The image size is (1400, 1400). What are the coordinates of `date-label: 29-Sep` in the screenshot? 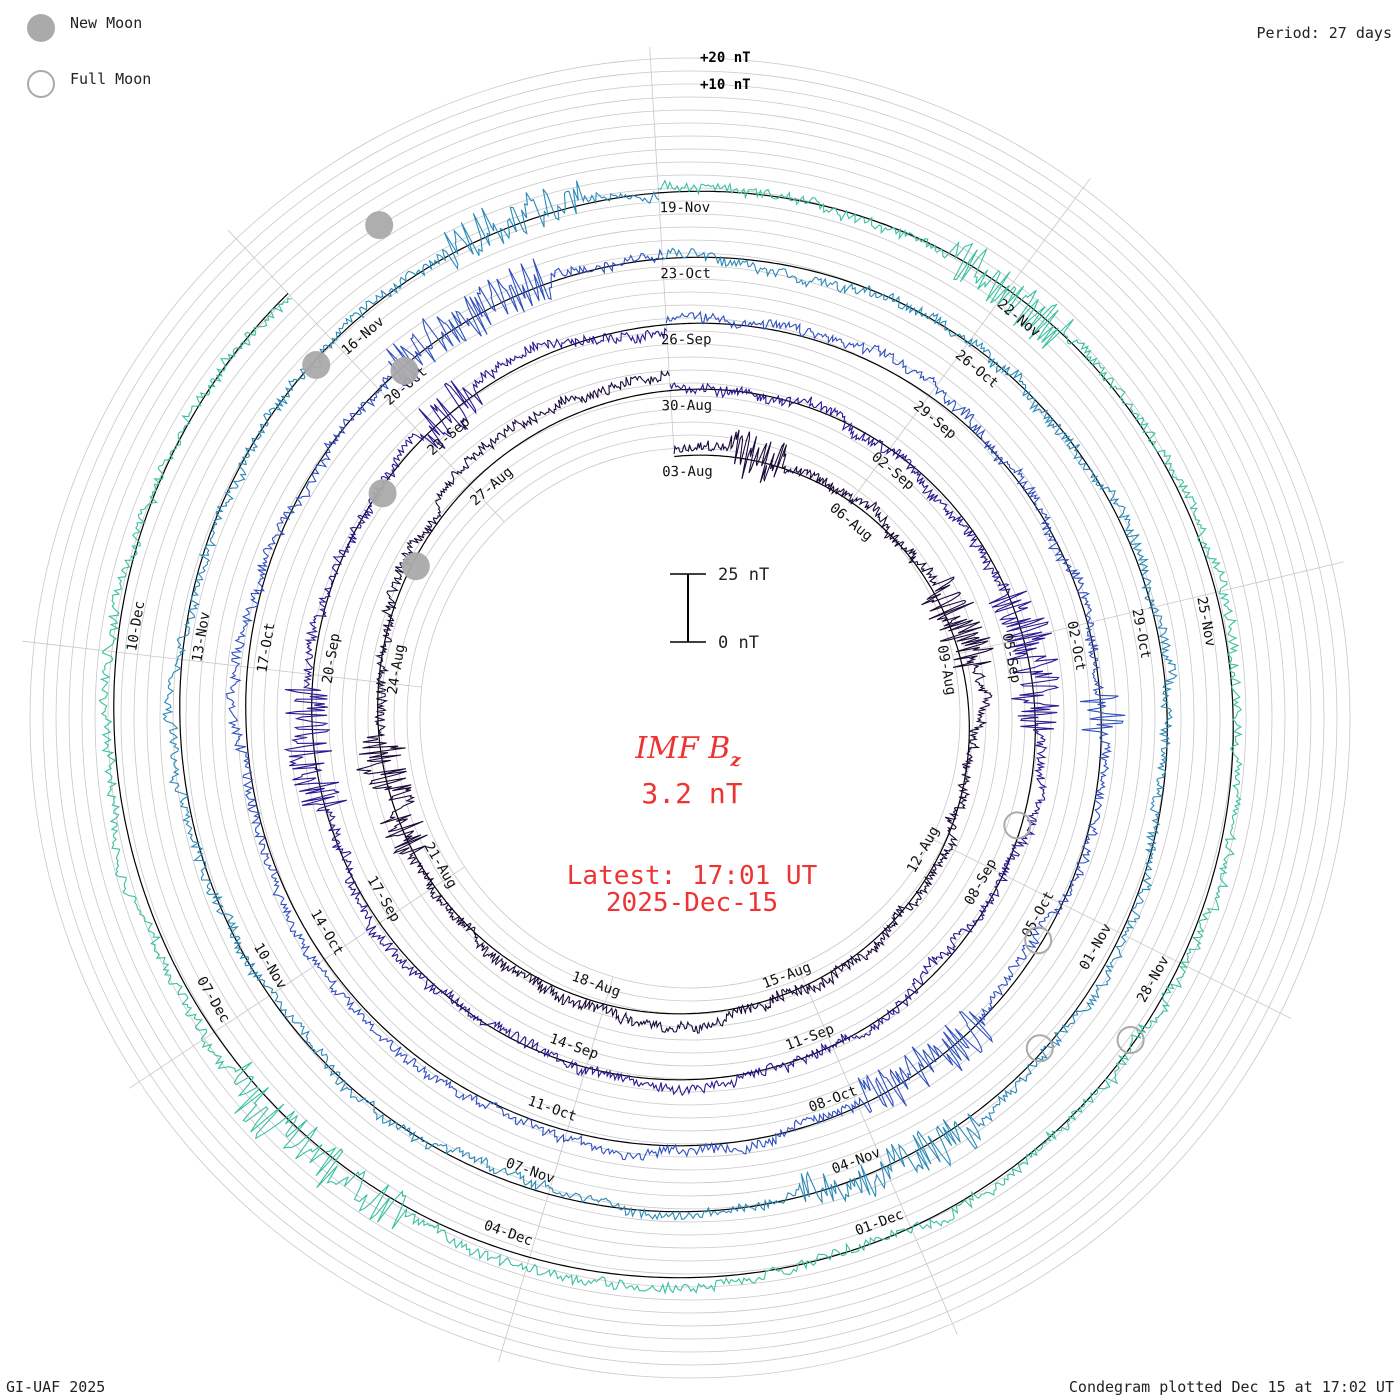 It's located at (934, 420).